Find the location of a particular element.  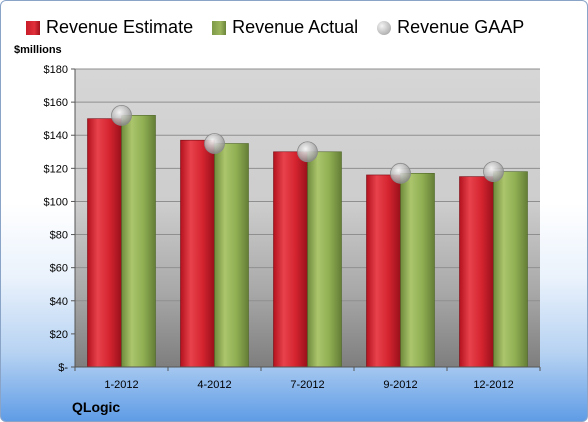

y-tick-label: $40 is located at coordinates (59, 302).